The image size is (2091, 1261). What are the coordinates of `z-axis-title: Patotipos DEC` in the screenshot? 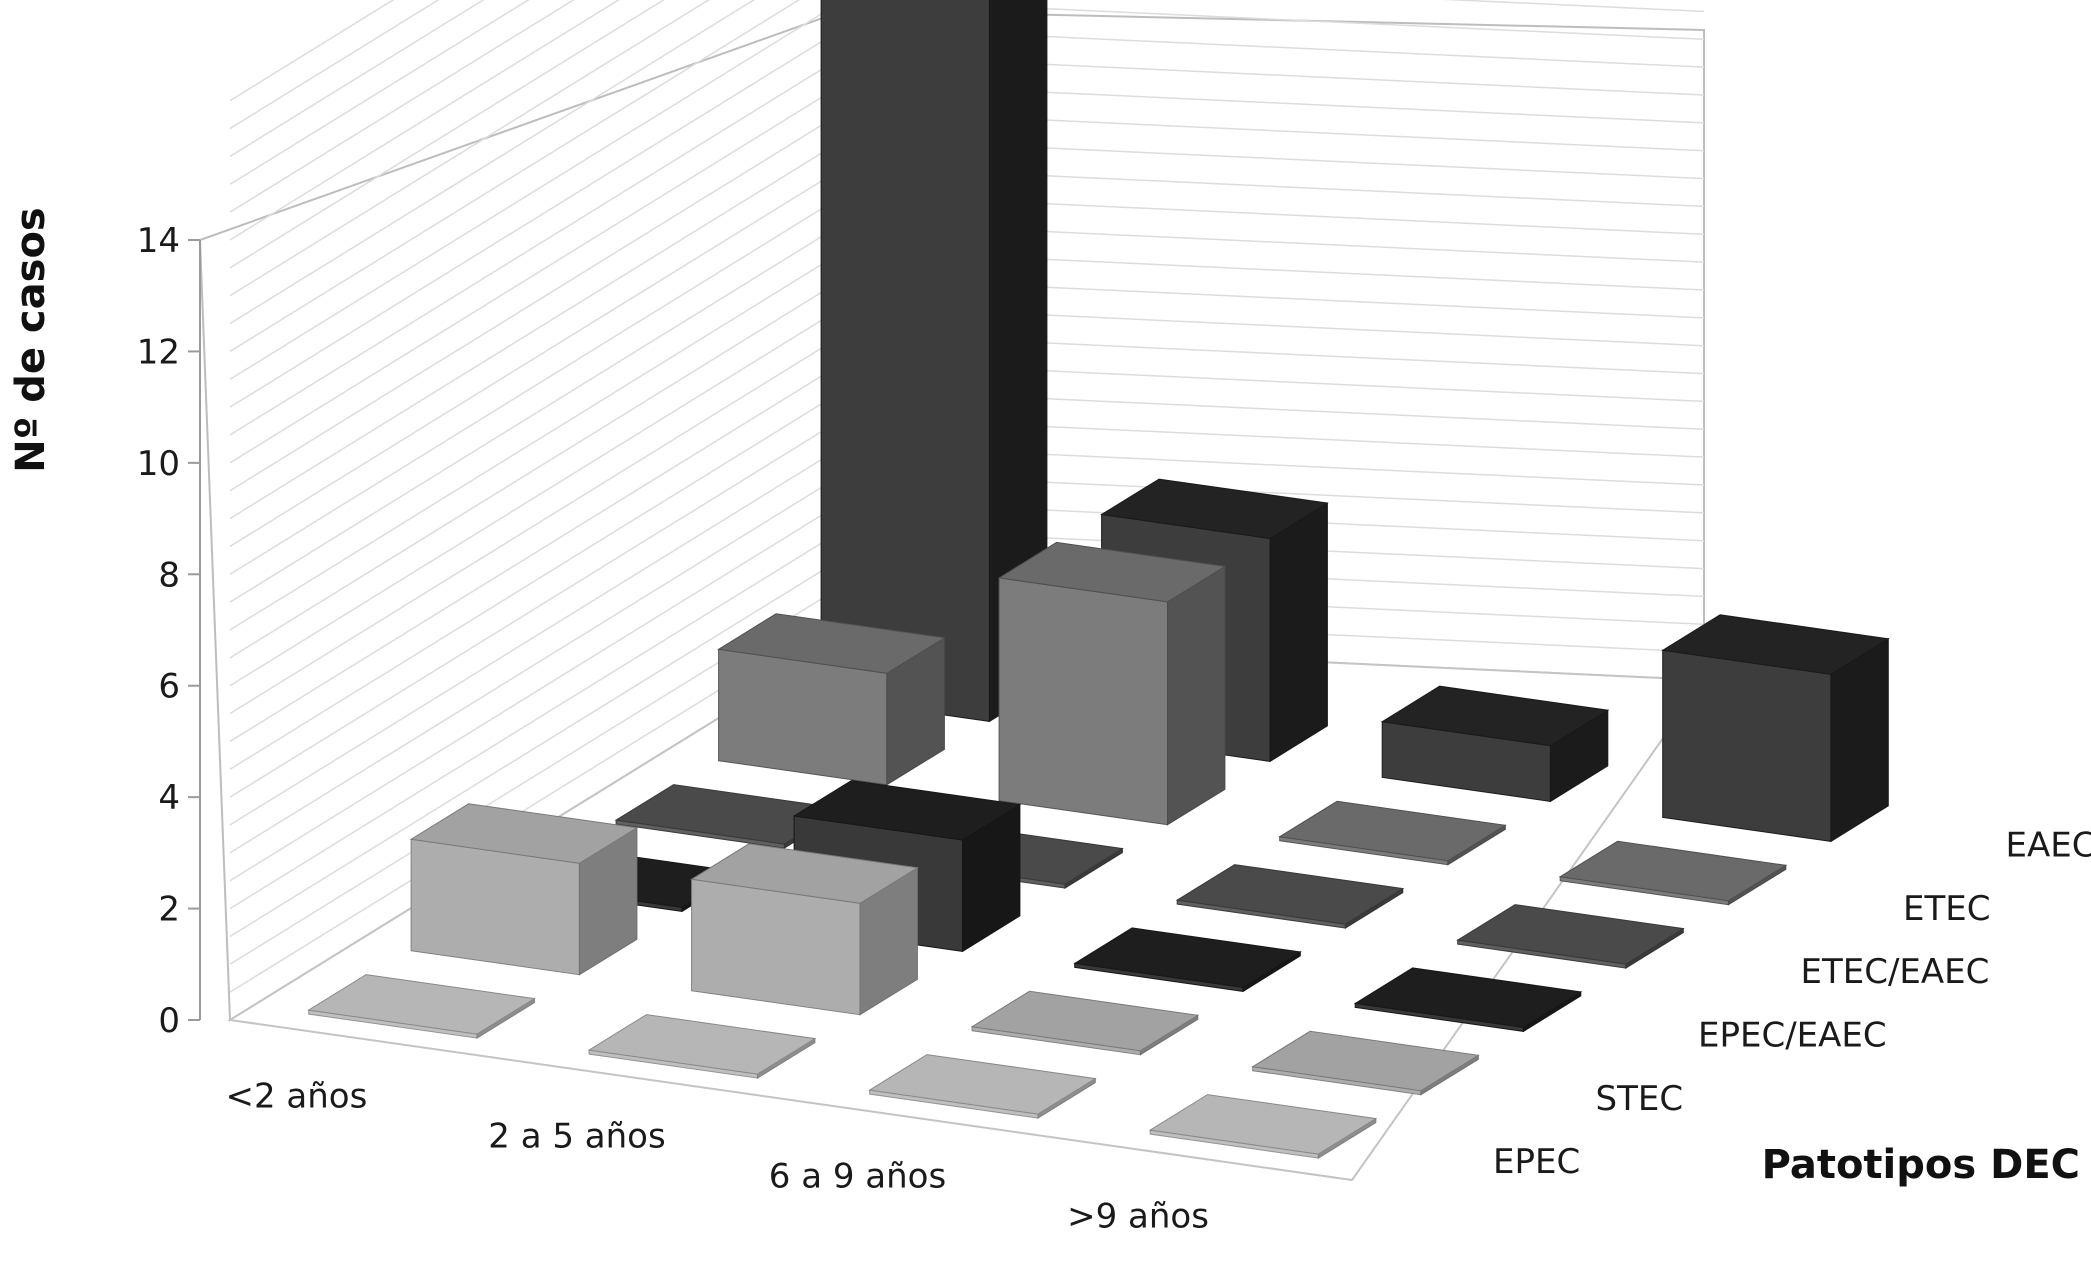 It's located at (1921, 1165).